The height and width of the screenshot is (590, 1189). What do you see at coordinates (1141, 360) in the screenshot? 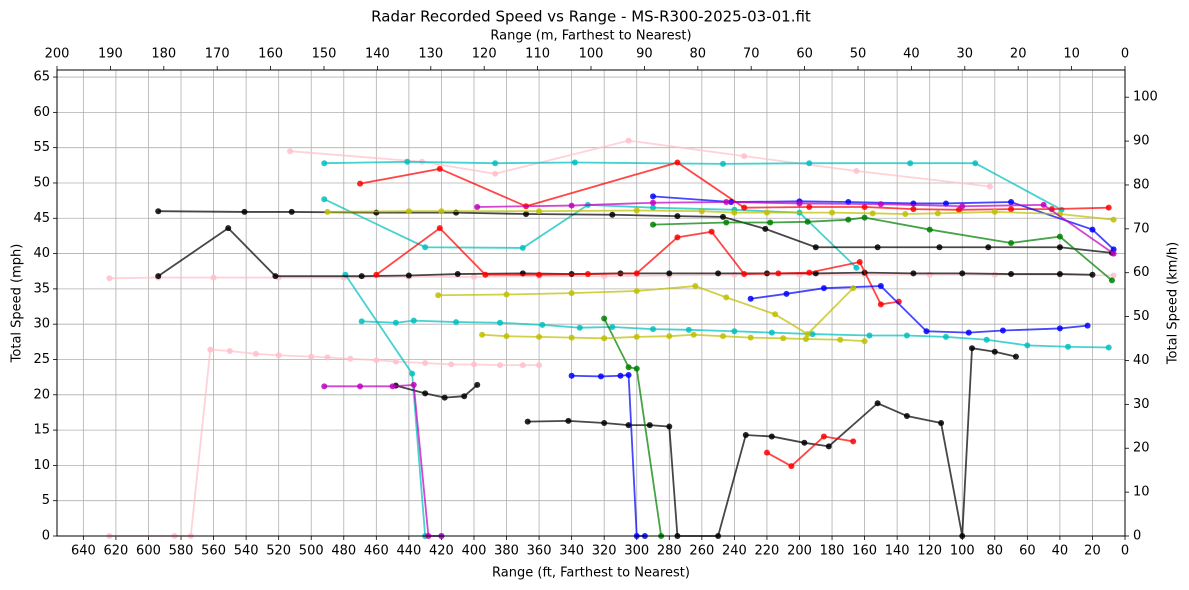
I see `y2-tick-label: 40` at bounding box center [1141, 360].